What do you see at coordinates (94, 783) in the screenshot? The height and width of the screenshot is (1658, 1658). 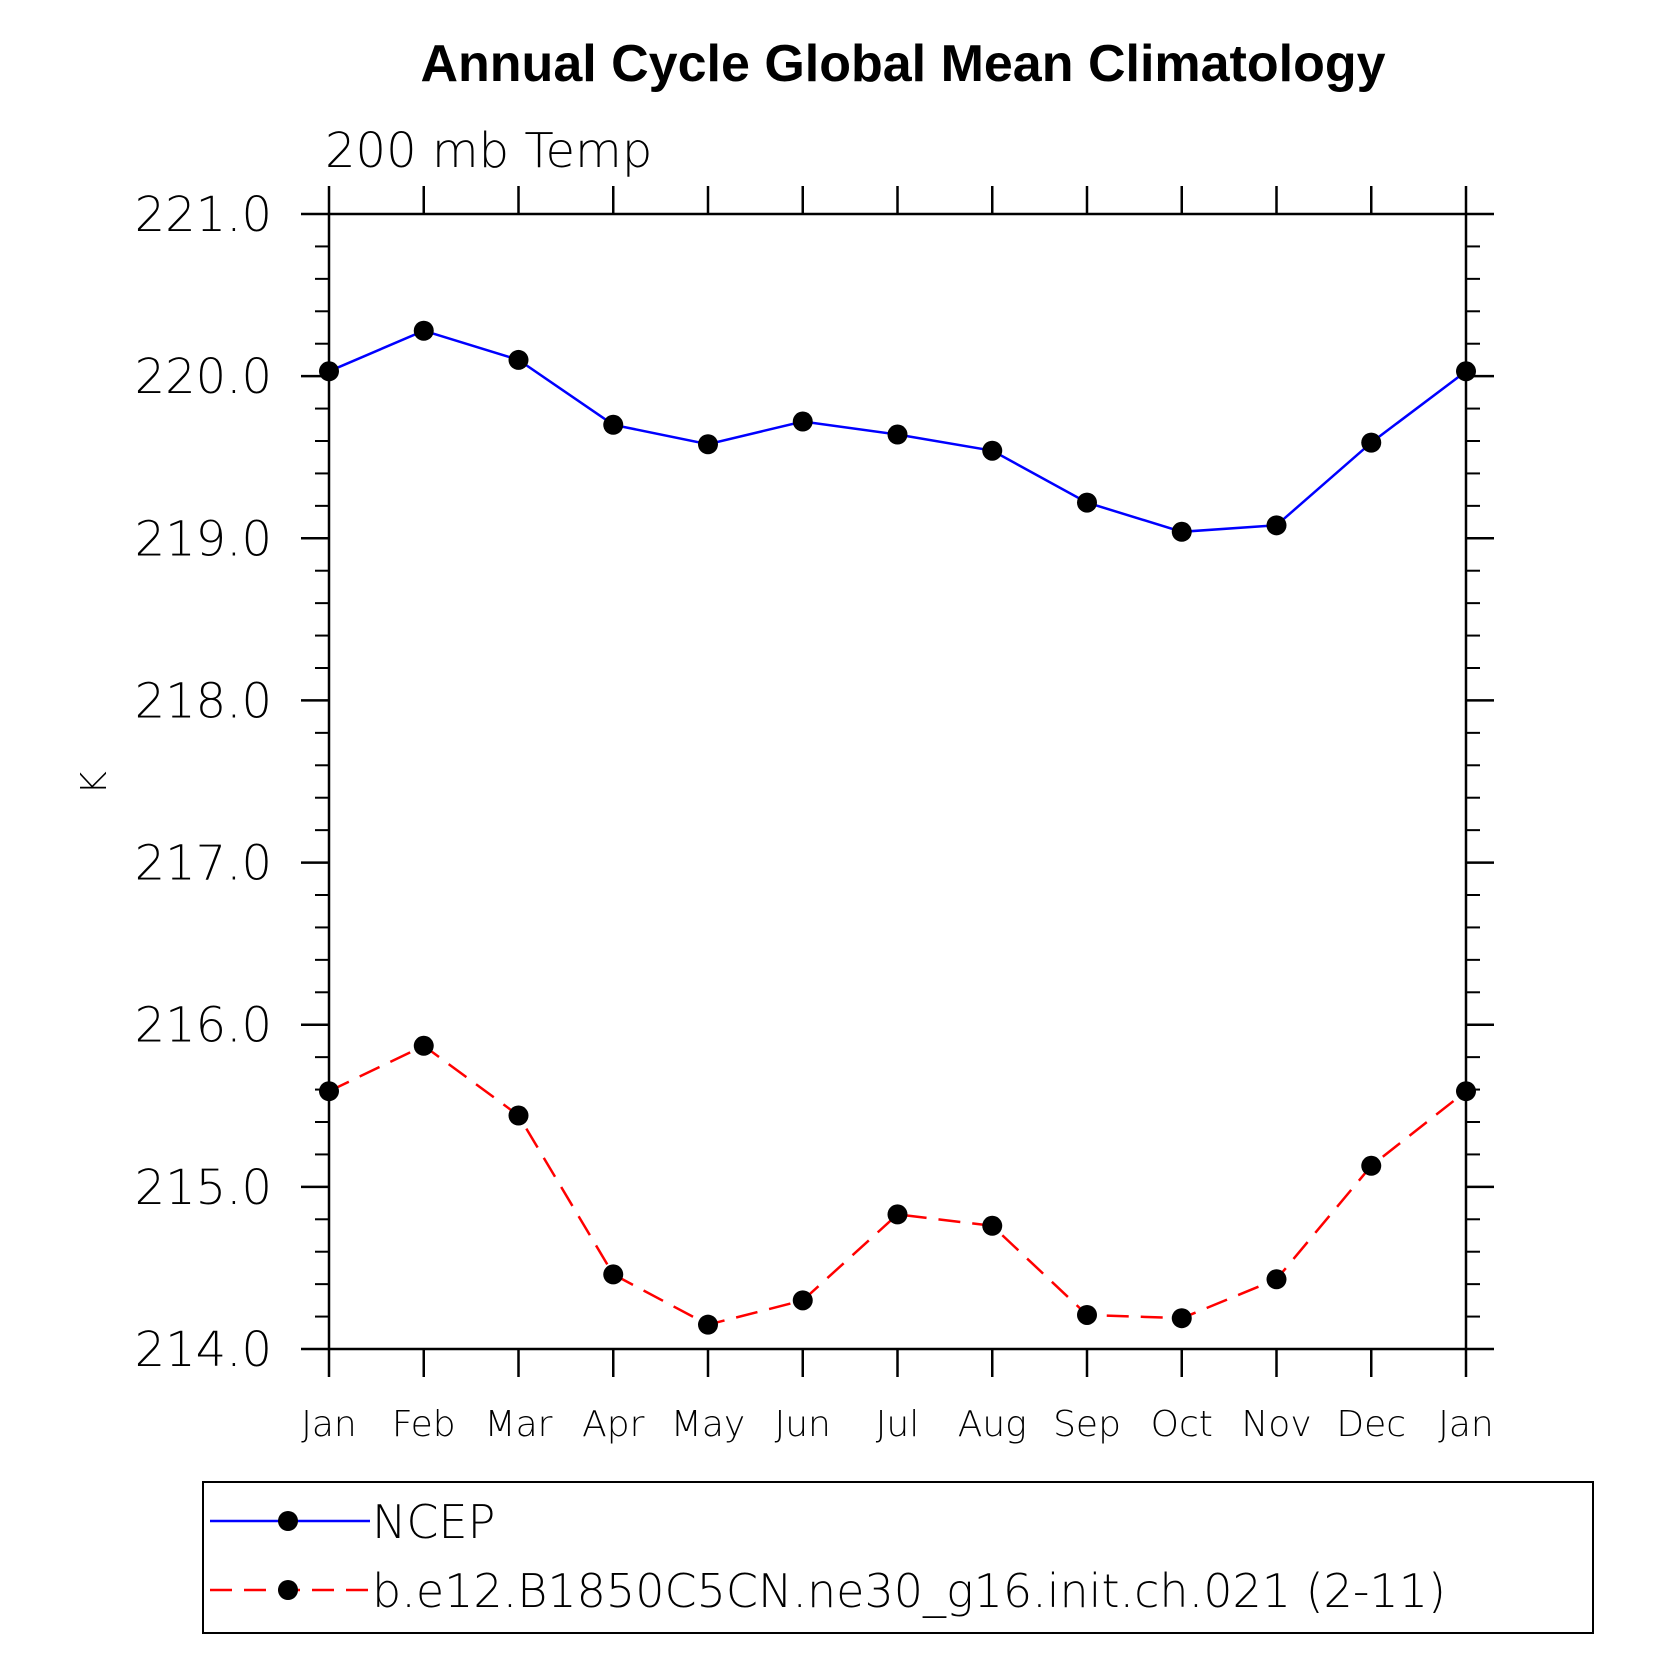 I see `y-axis-label: K` at bounding box center [94, 783].